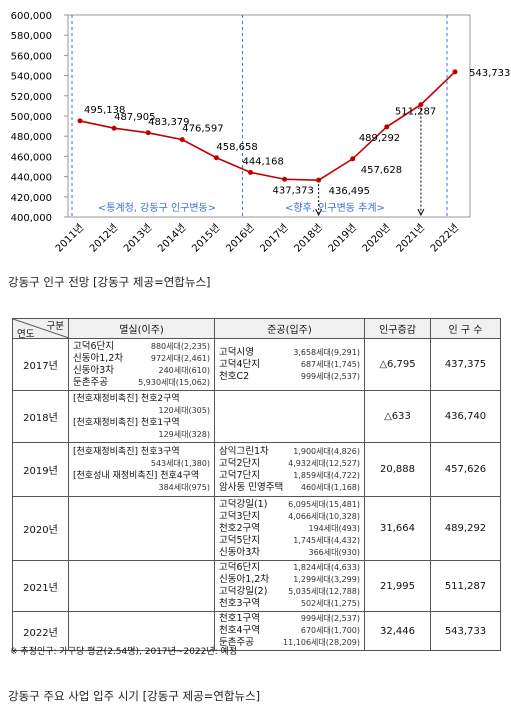  I want to click on project-name: 암사동 민영주택, so click(251, 487).